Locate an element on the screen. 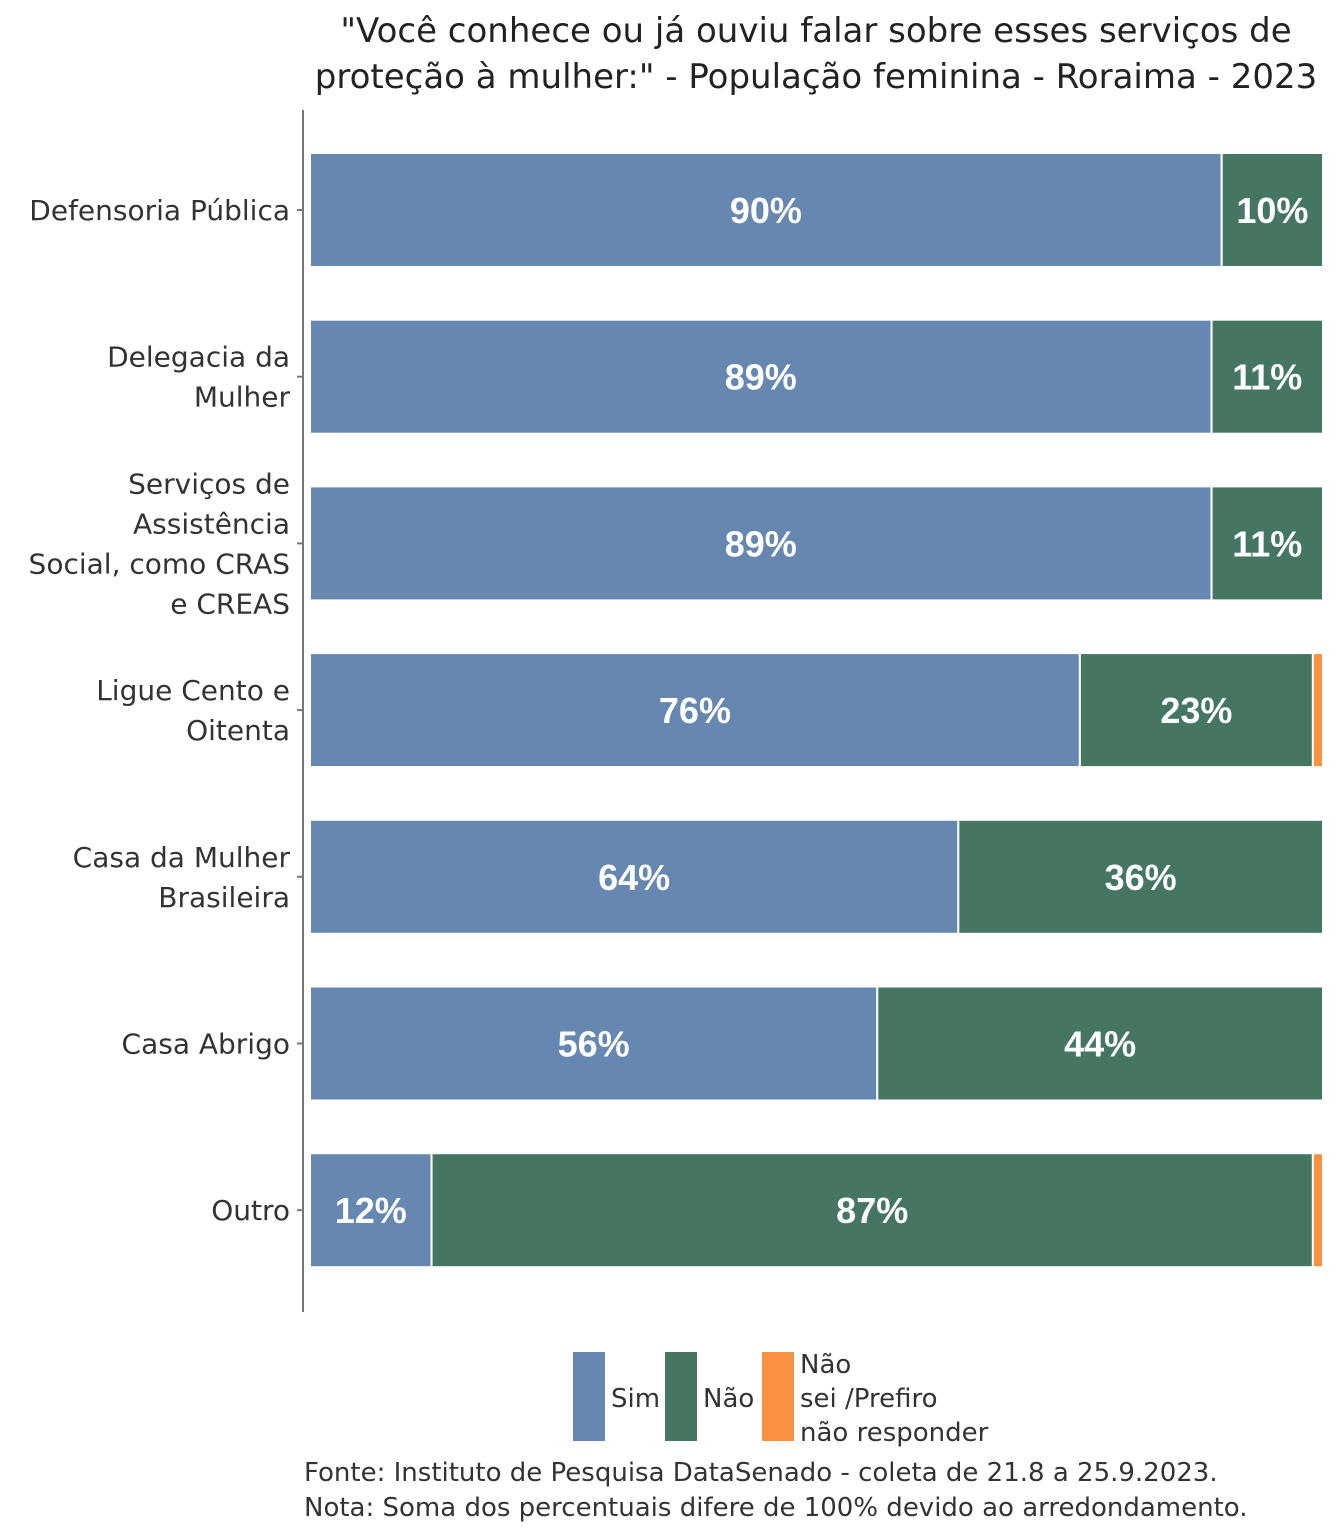  legend-label: Sim is located at coordinates (635, 1399).